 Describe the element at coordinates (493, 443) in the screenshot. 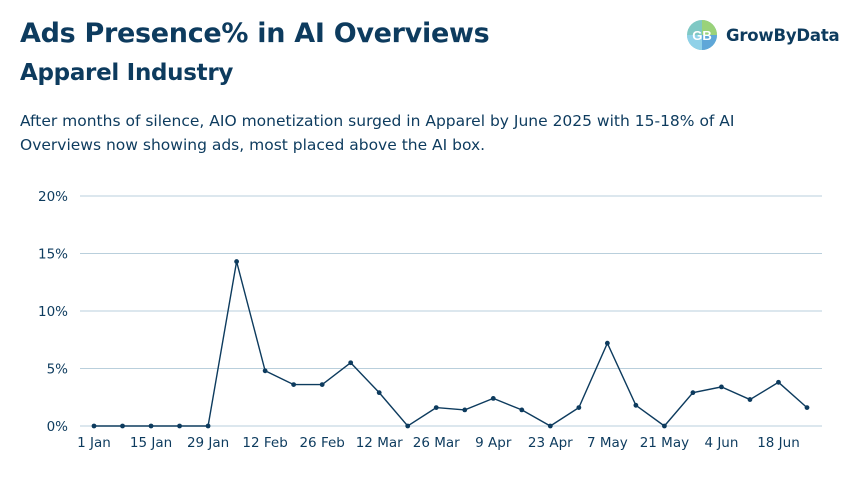

I see `x-tick-label: 9 Apr` at that location.